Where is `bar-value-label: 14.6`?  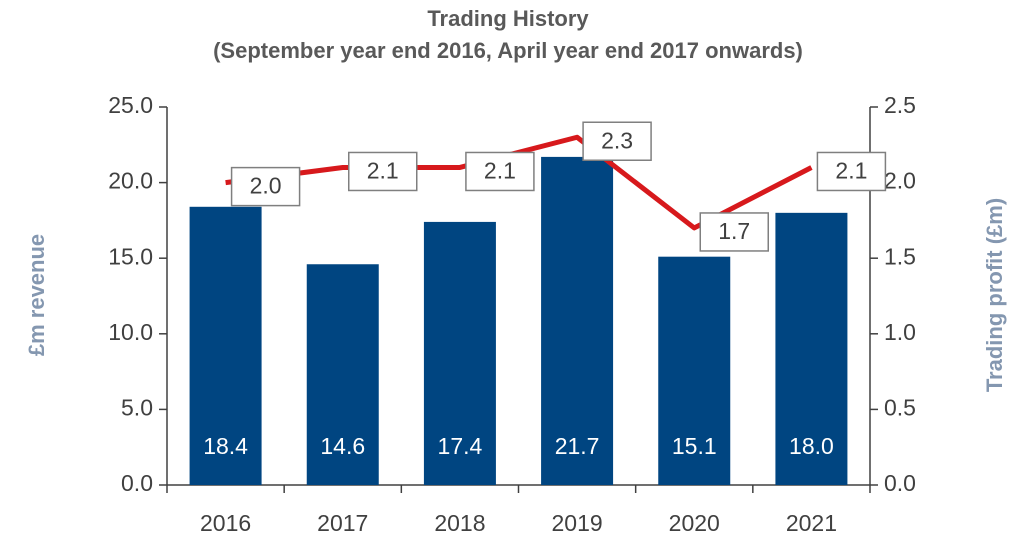 bar-value-label: 14.6 is located at coordinates (342, 446).